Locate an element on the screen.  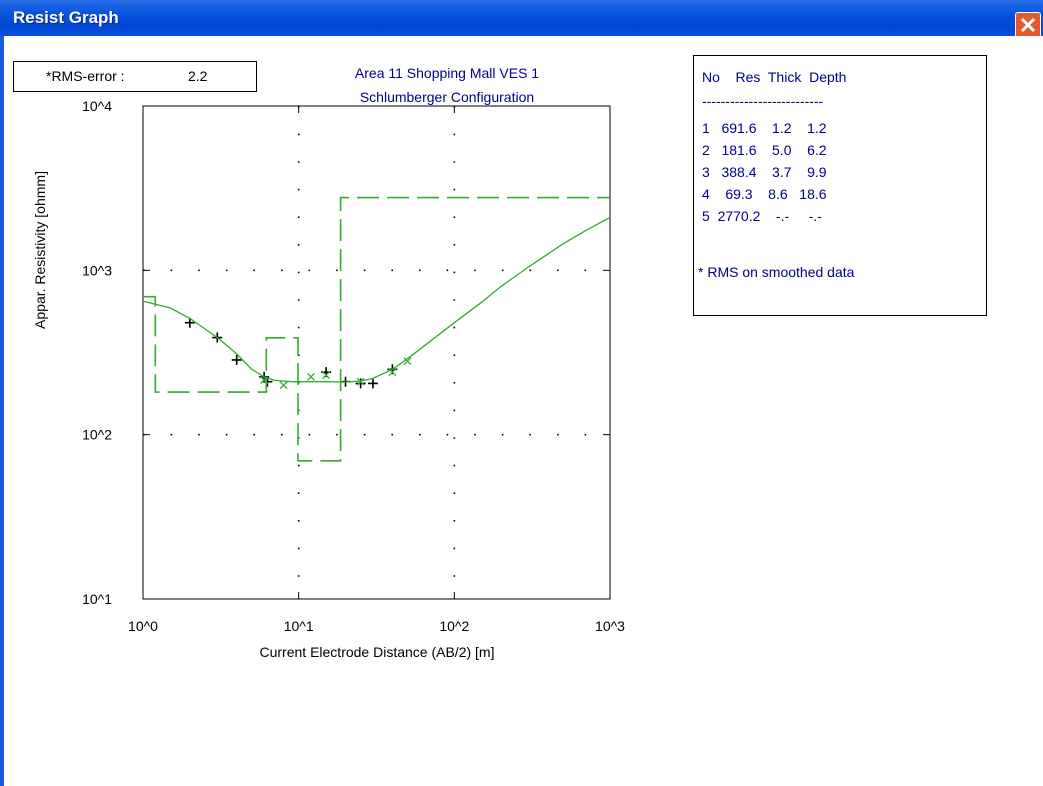
table-row: 3 388.4 3.7 9.9 is located at coordinates (764, 172).